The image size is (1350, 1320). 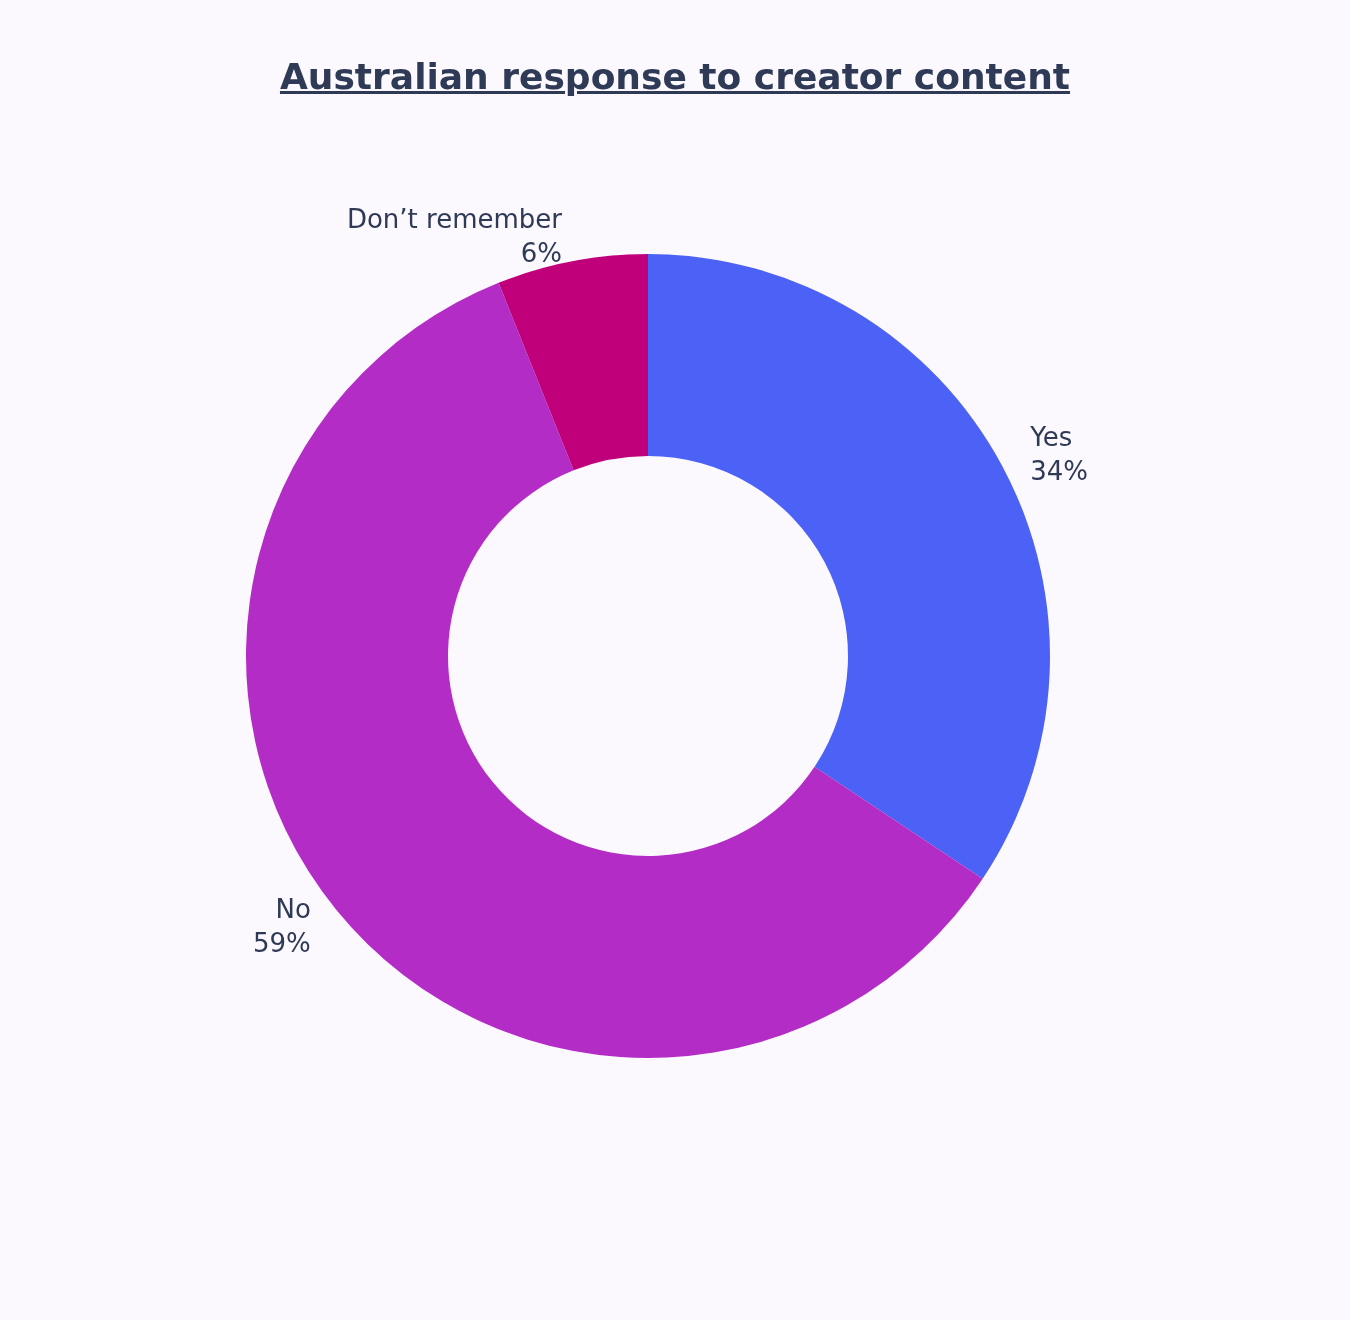 What do you see at coordinates (675, 76) in the screenshot?
I see `chart-title: Australian response to creator content` at bounding box center [675, 76].